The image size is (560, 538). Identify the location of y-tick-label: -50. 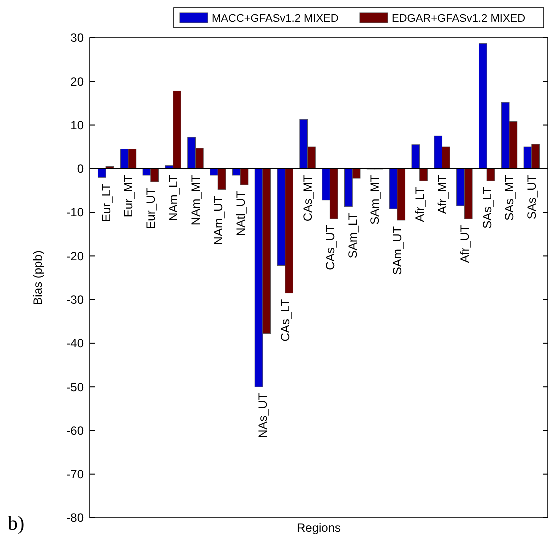
(75, 387).